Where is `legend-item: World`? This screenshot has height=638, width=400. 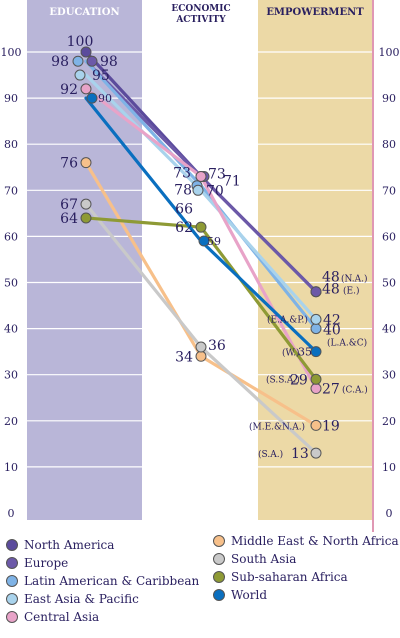
legend-item: World is located at coordinates (240, 595).